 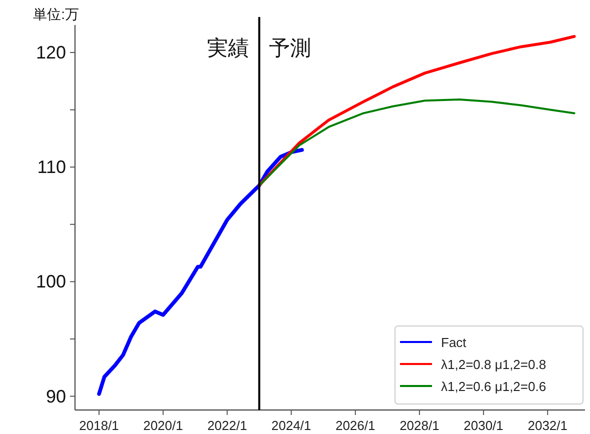 I want to click on x-tick-label: 2018/1, so click(x=99, y=425).